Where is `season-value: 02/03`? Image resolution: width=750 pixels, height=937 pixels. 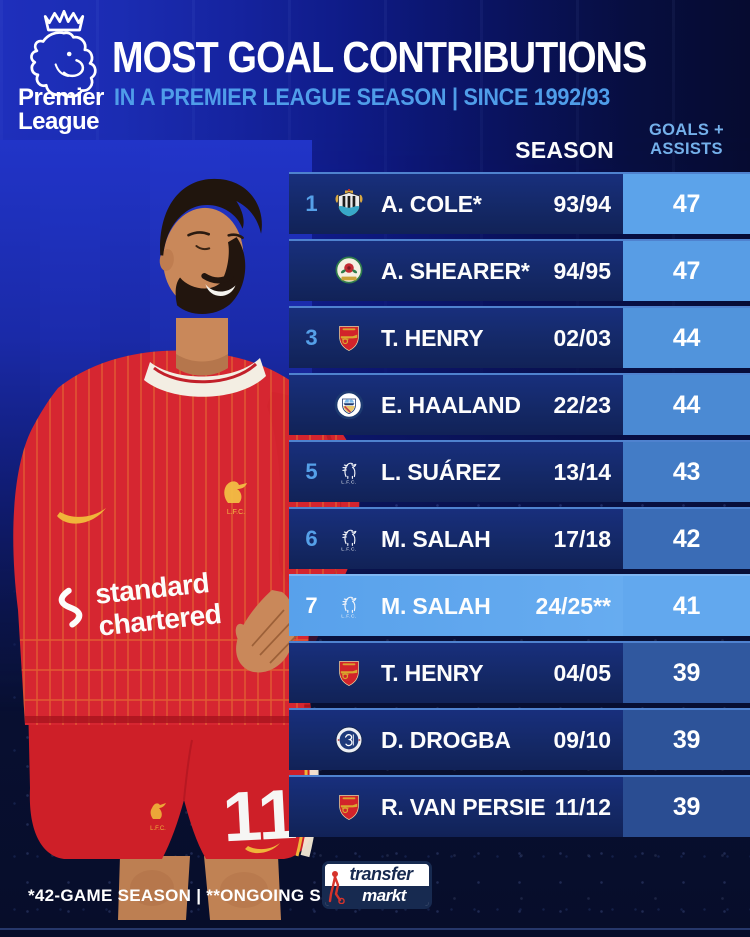
season-value: 02/03 is located at coordinates (582, 337).